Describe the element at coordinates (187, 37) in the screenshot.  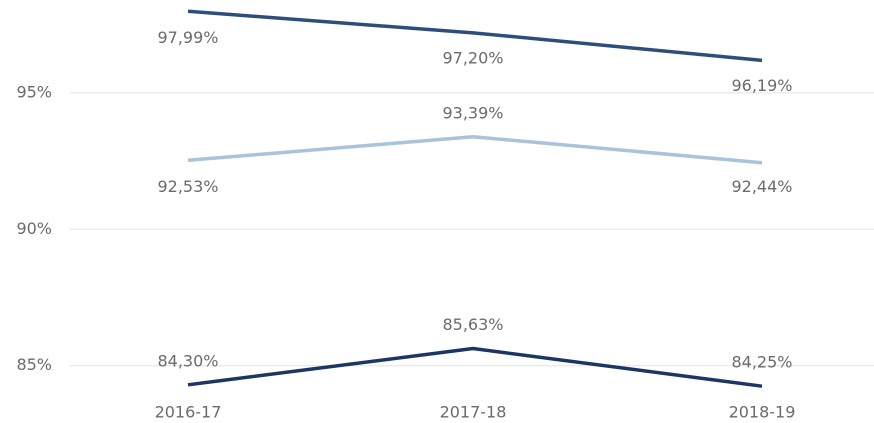
I see `data-label: 97,99%` at that location.